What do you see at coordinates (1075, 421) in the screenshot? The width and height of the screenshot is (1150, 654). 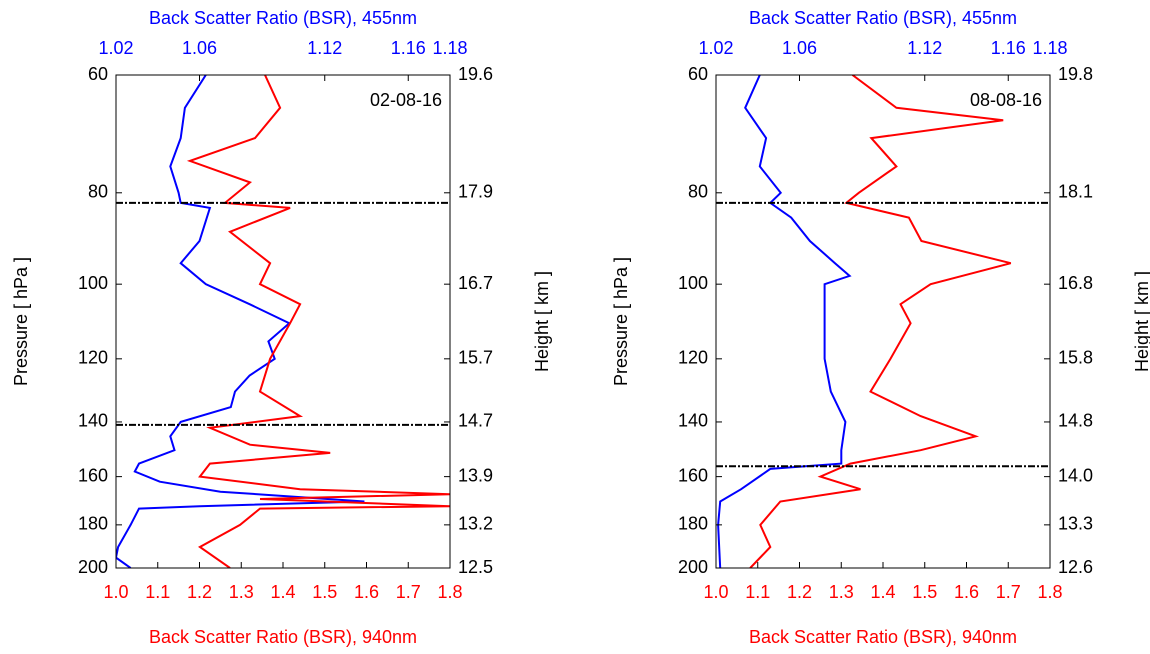 I see `y2-tick-label: 14.8` at bounding box center [1075, 421].